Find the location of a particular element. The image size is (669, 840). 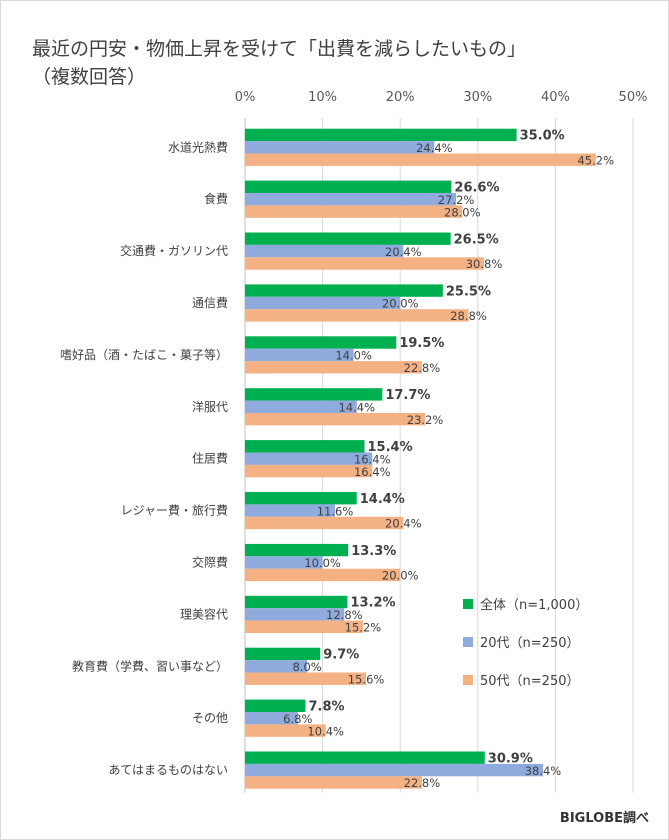

category-label: 水道光熱費 is located at coordinates (198, 146).